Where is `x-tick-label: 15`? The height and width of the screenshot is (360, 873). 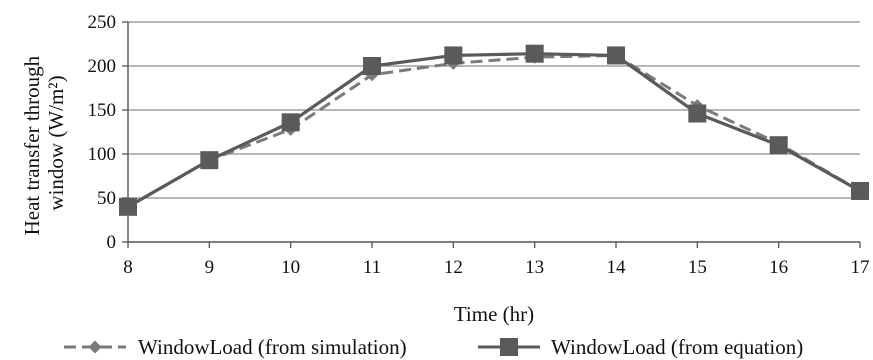 x-tick-label: 15 is located at coordinates (697, 267).